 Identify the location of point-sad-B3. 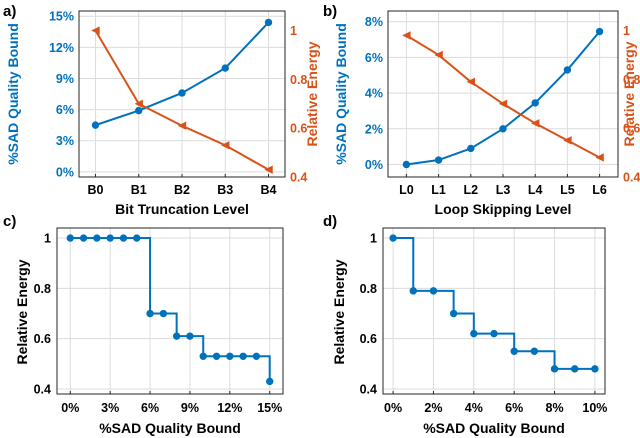
(225, 68).